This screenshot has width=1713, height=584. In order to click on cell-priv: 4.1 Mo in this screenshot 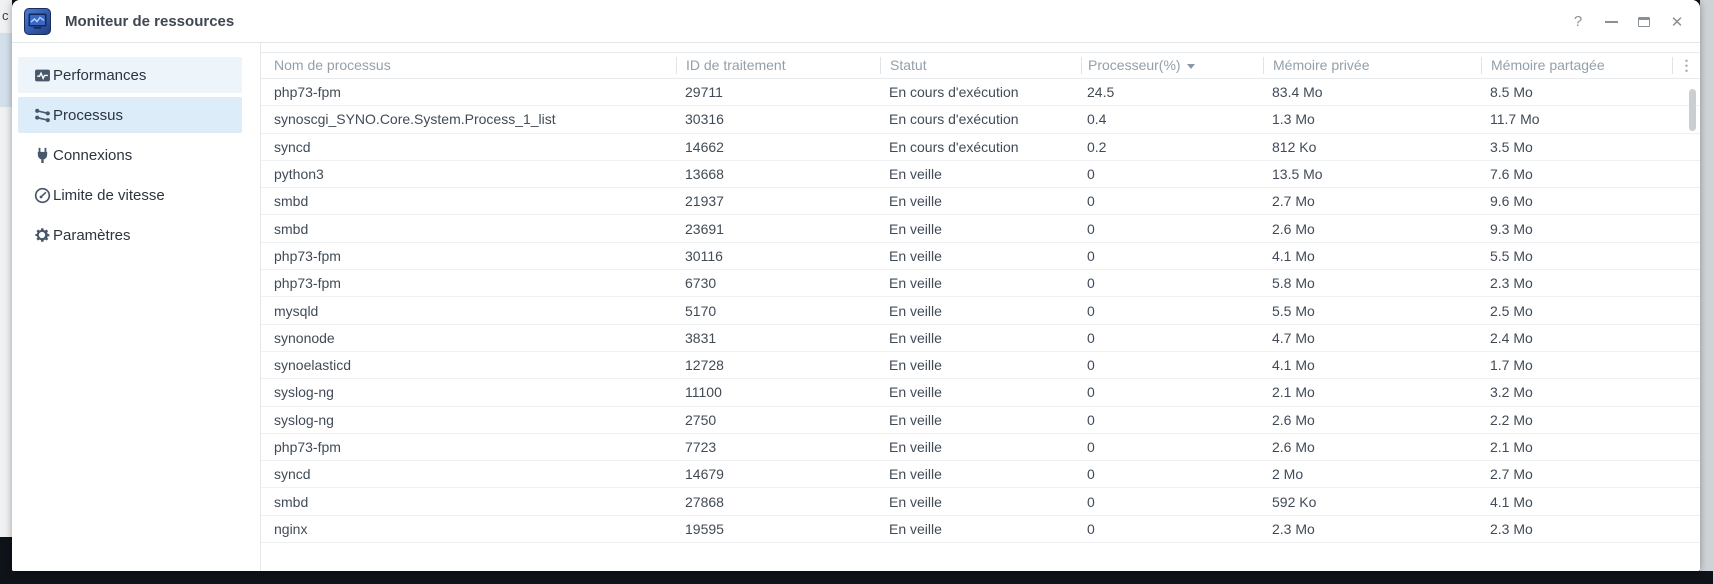, I will do `click(1293, 255)`.